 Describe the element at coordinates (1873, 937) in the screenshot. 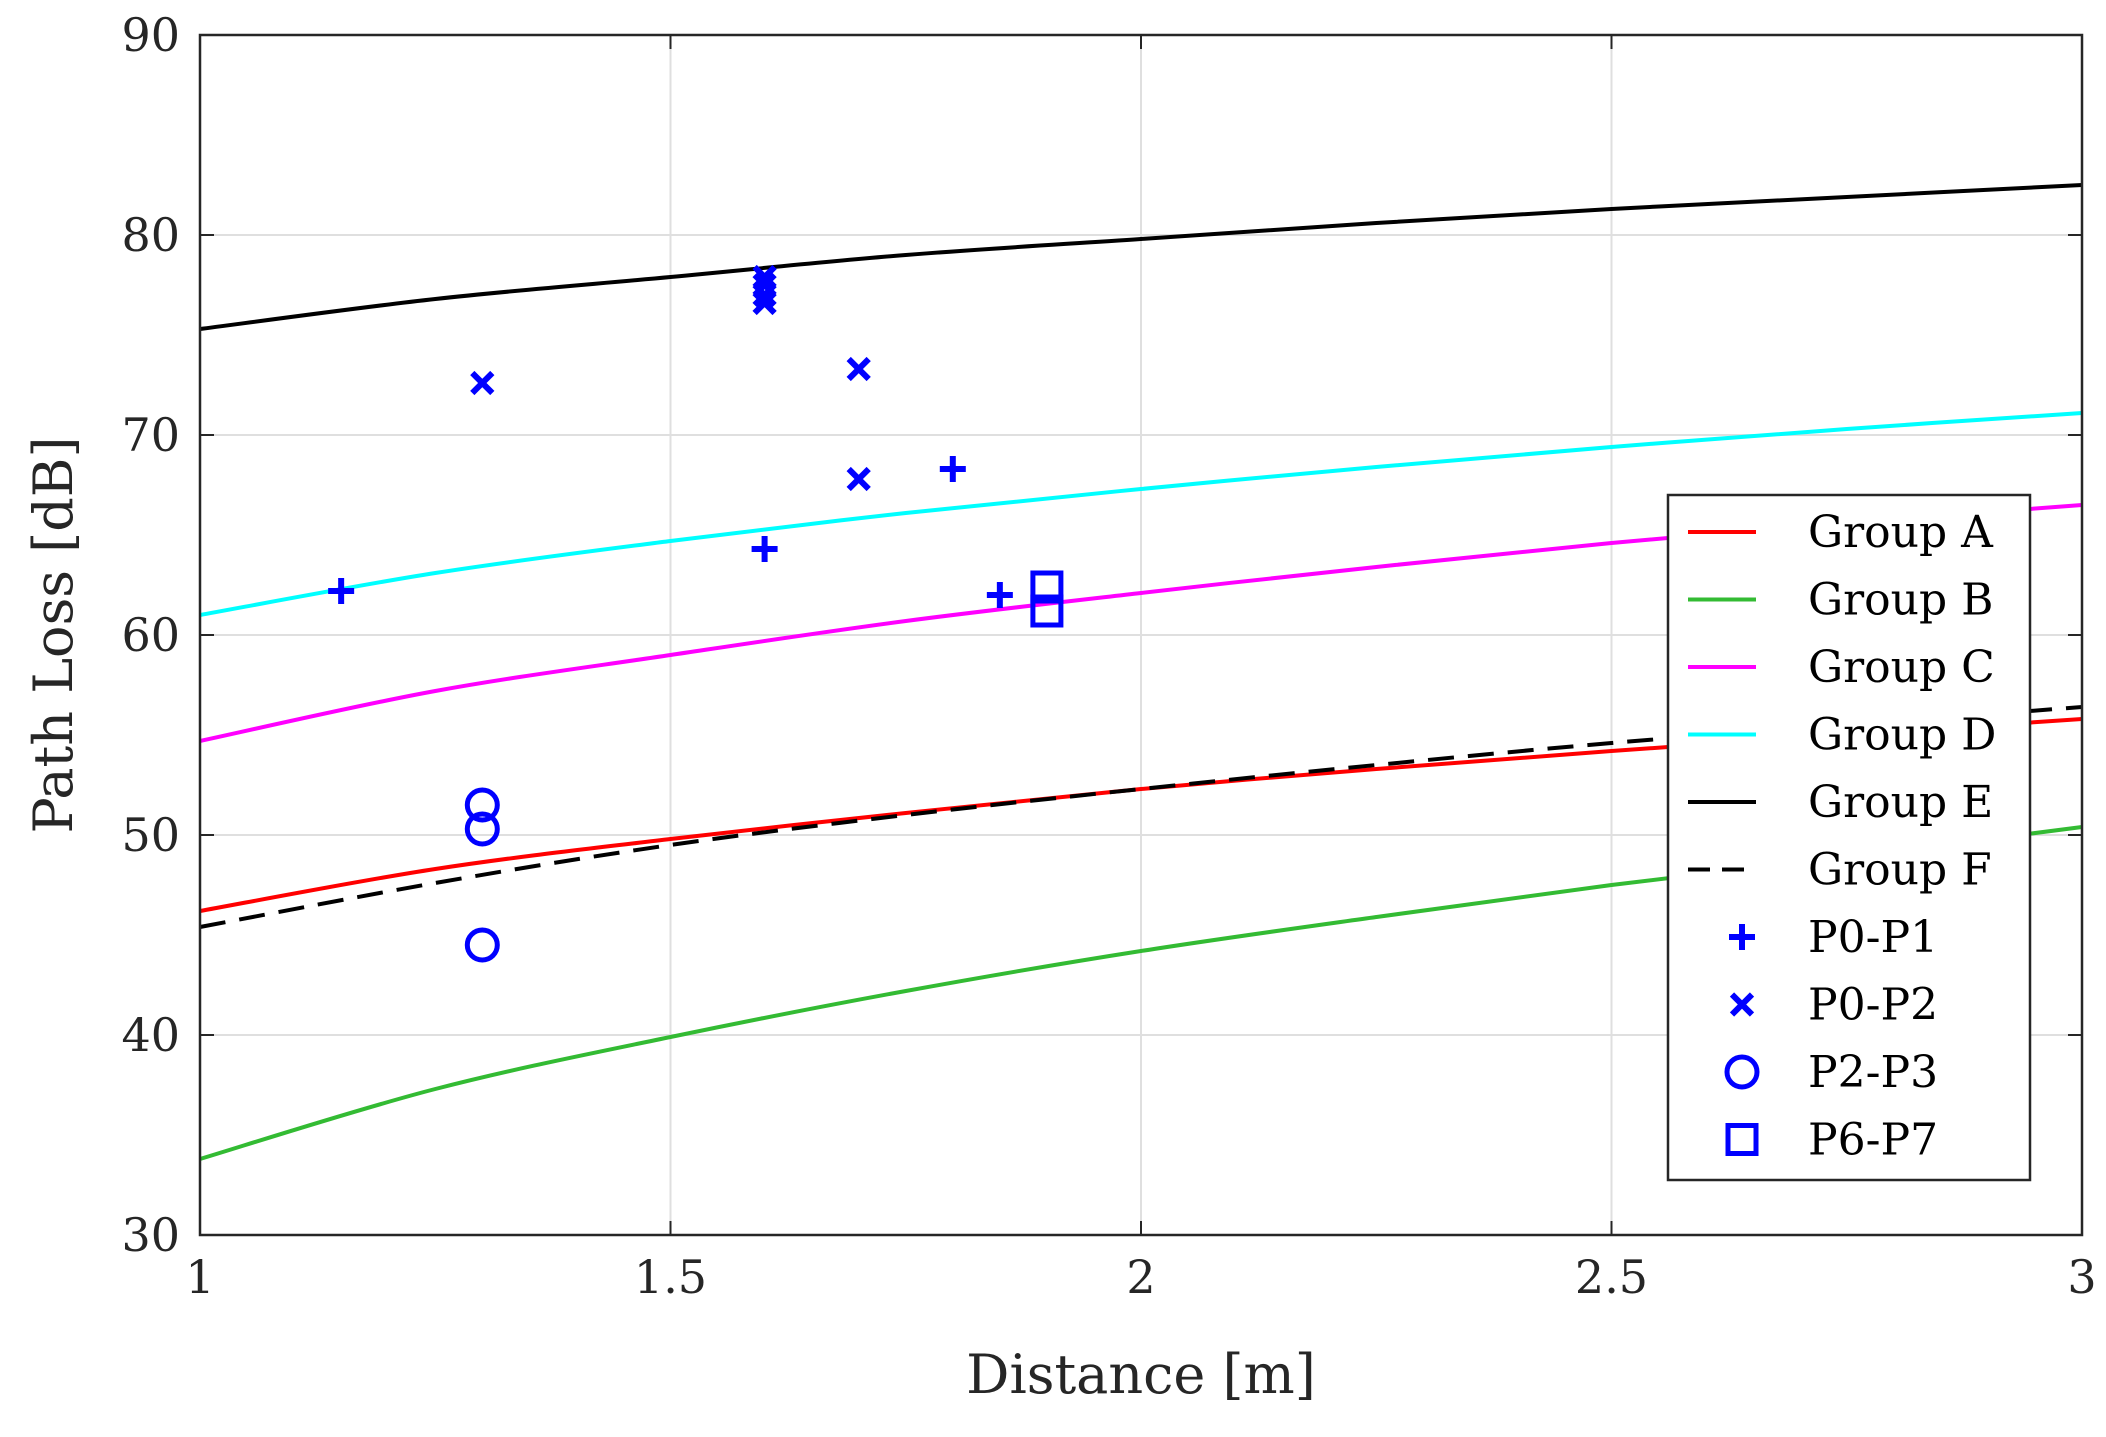

I see `legend-label-p0-p1: P0-P1` at that location.